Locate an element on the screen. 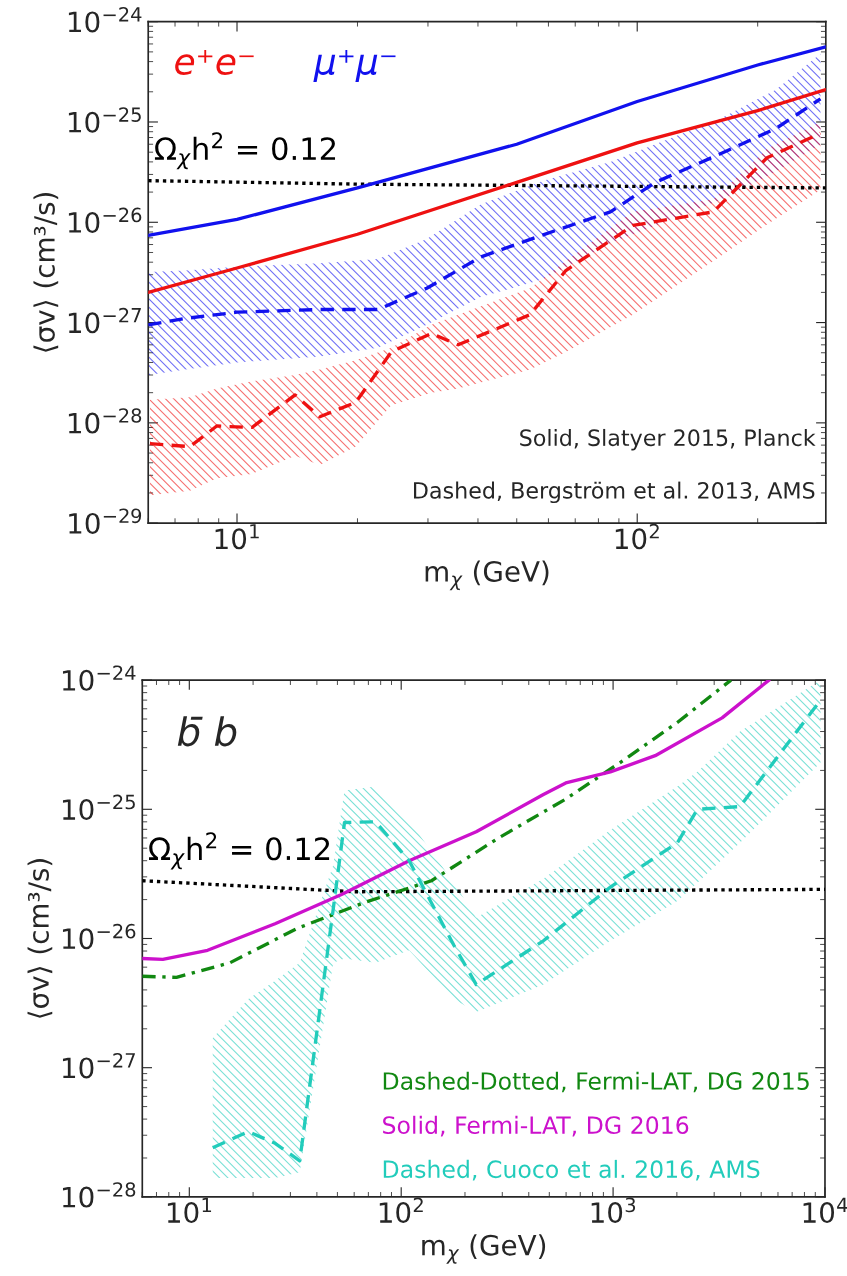 The height and width of the screenshot is (1276, 847). text: μ⁺μ⁻ is located at coordinates (354, 65).